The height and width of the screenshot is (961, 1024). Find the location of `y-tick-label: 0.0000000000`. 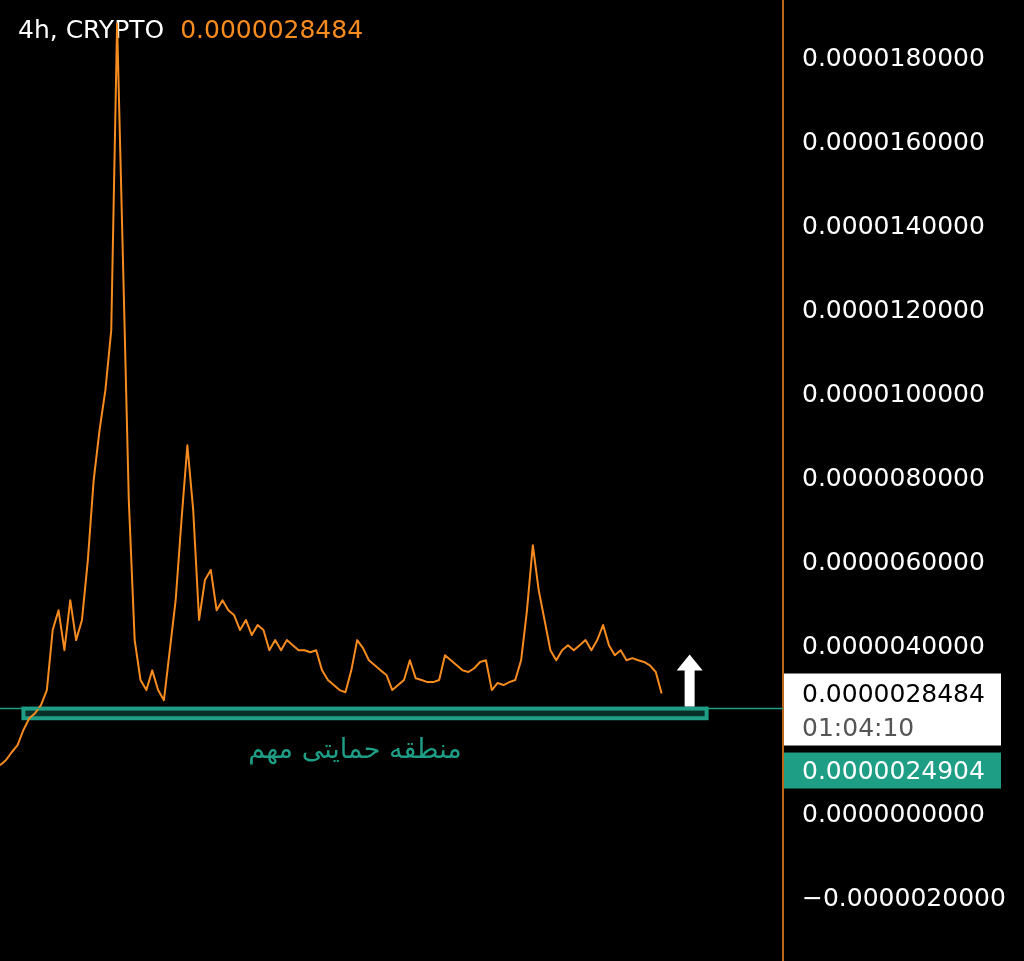

y-tick-label: 0.0000000000 is located at coordinates (893, 813).